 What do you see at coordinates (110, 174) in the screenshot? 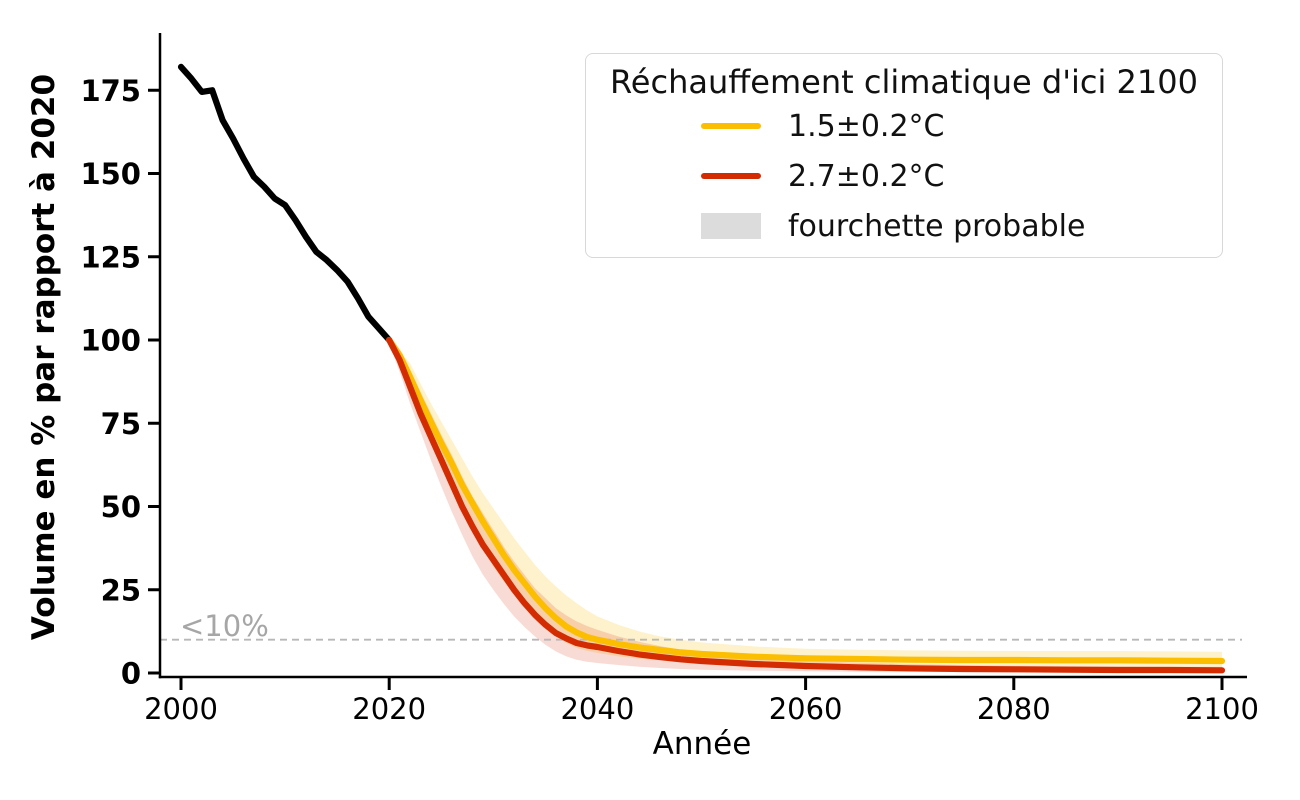
I see `y-tick-label: 150` at bounding box center [110, 174].